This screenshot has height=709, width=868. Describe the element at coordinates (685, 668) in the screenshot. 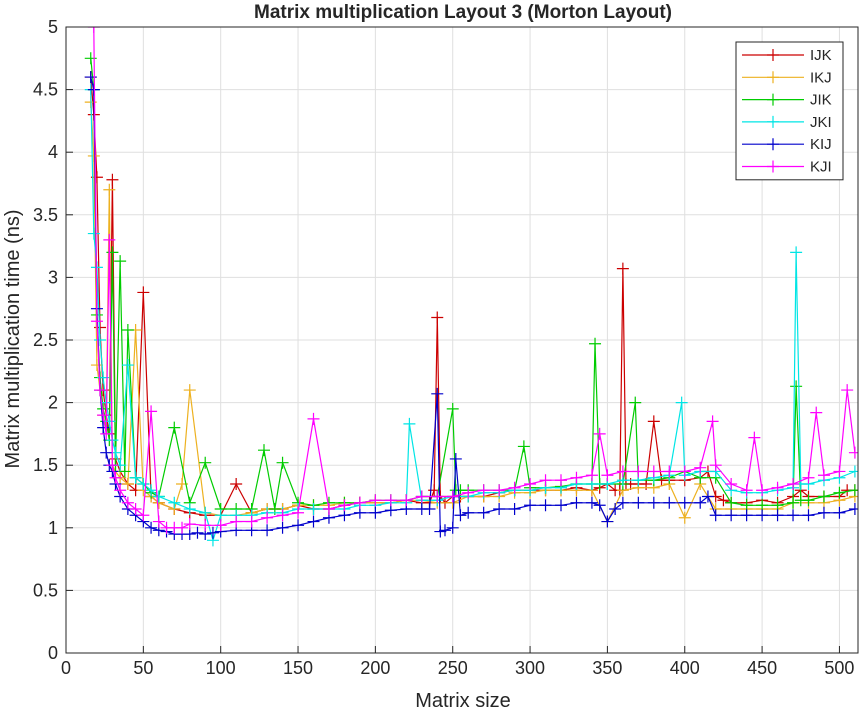

I see `x-tick-label: 400` at that location.